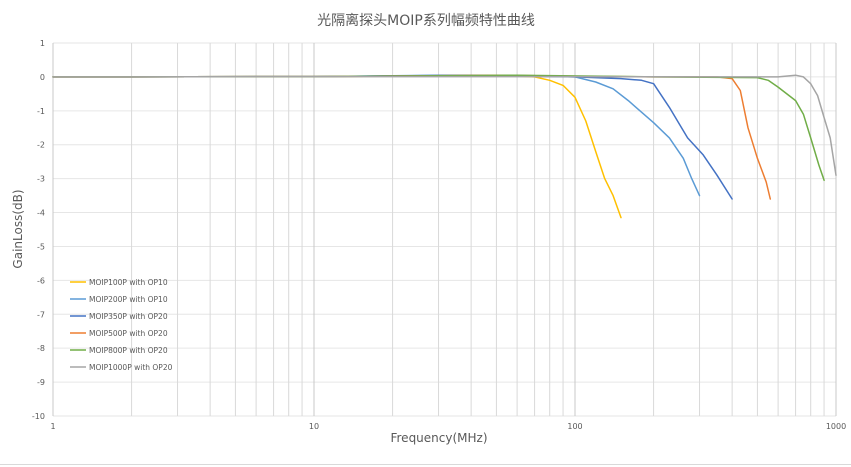  I want to click on bottom-divider, so click(425, 464).